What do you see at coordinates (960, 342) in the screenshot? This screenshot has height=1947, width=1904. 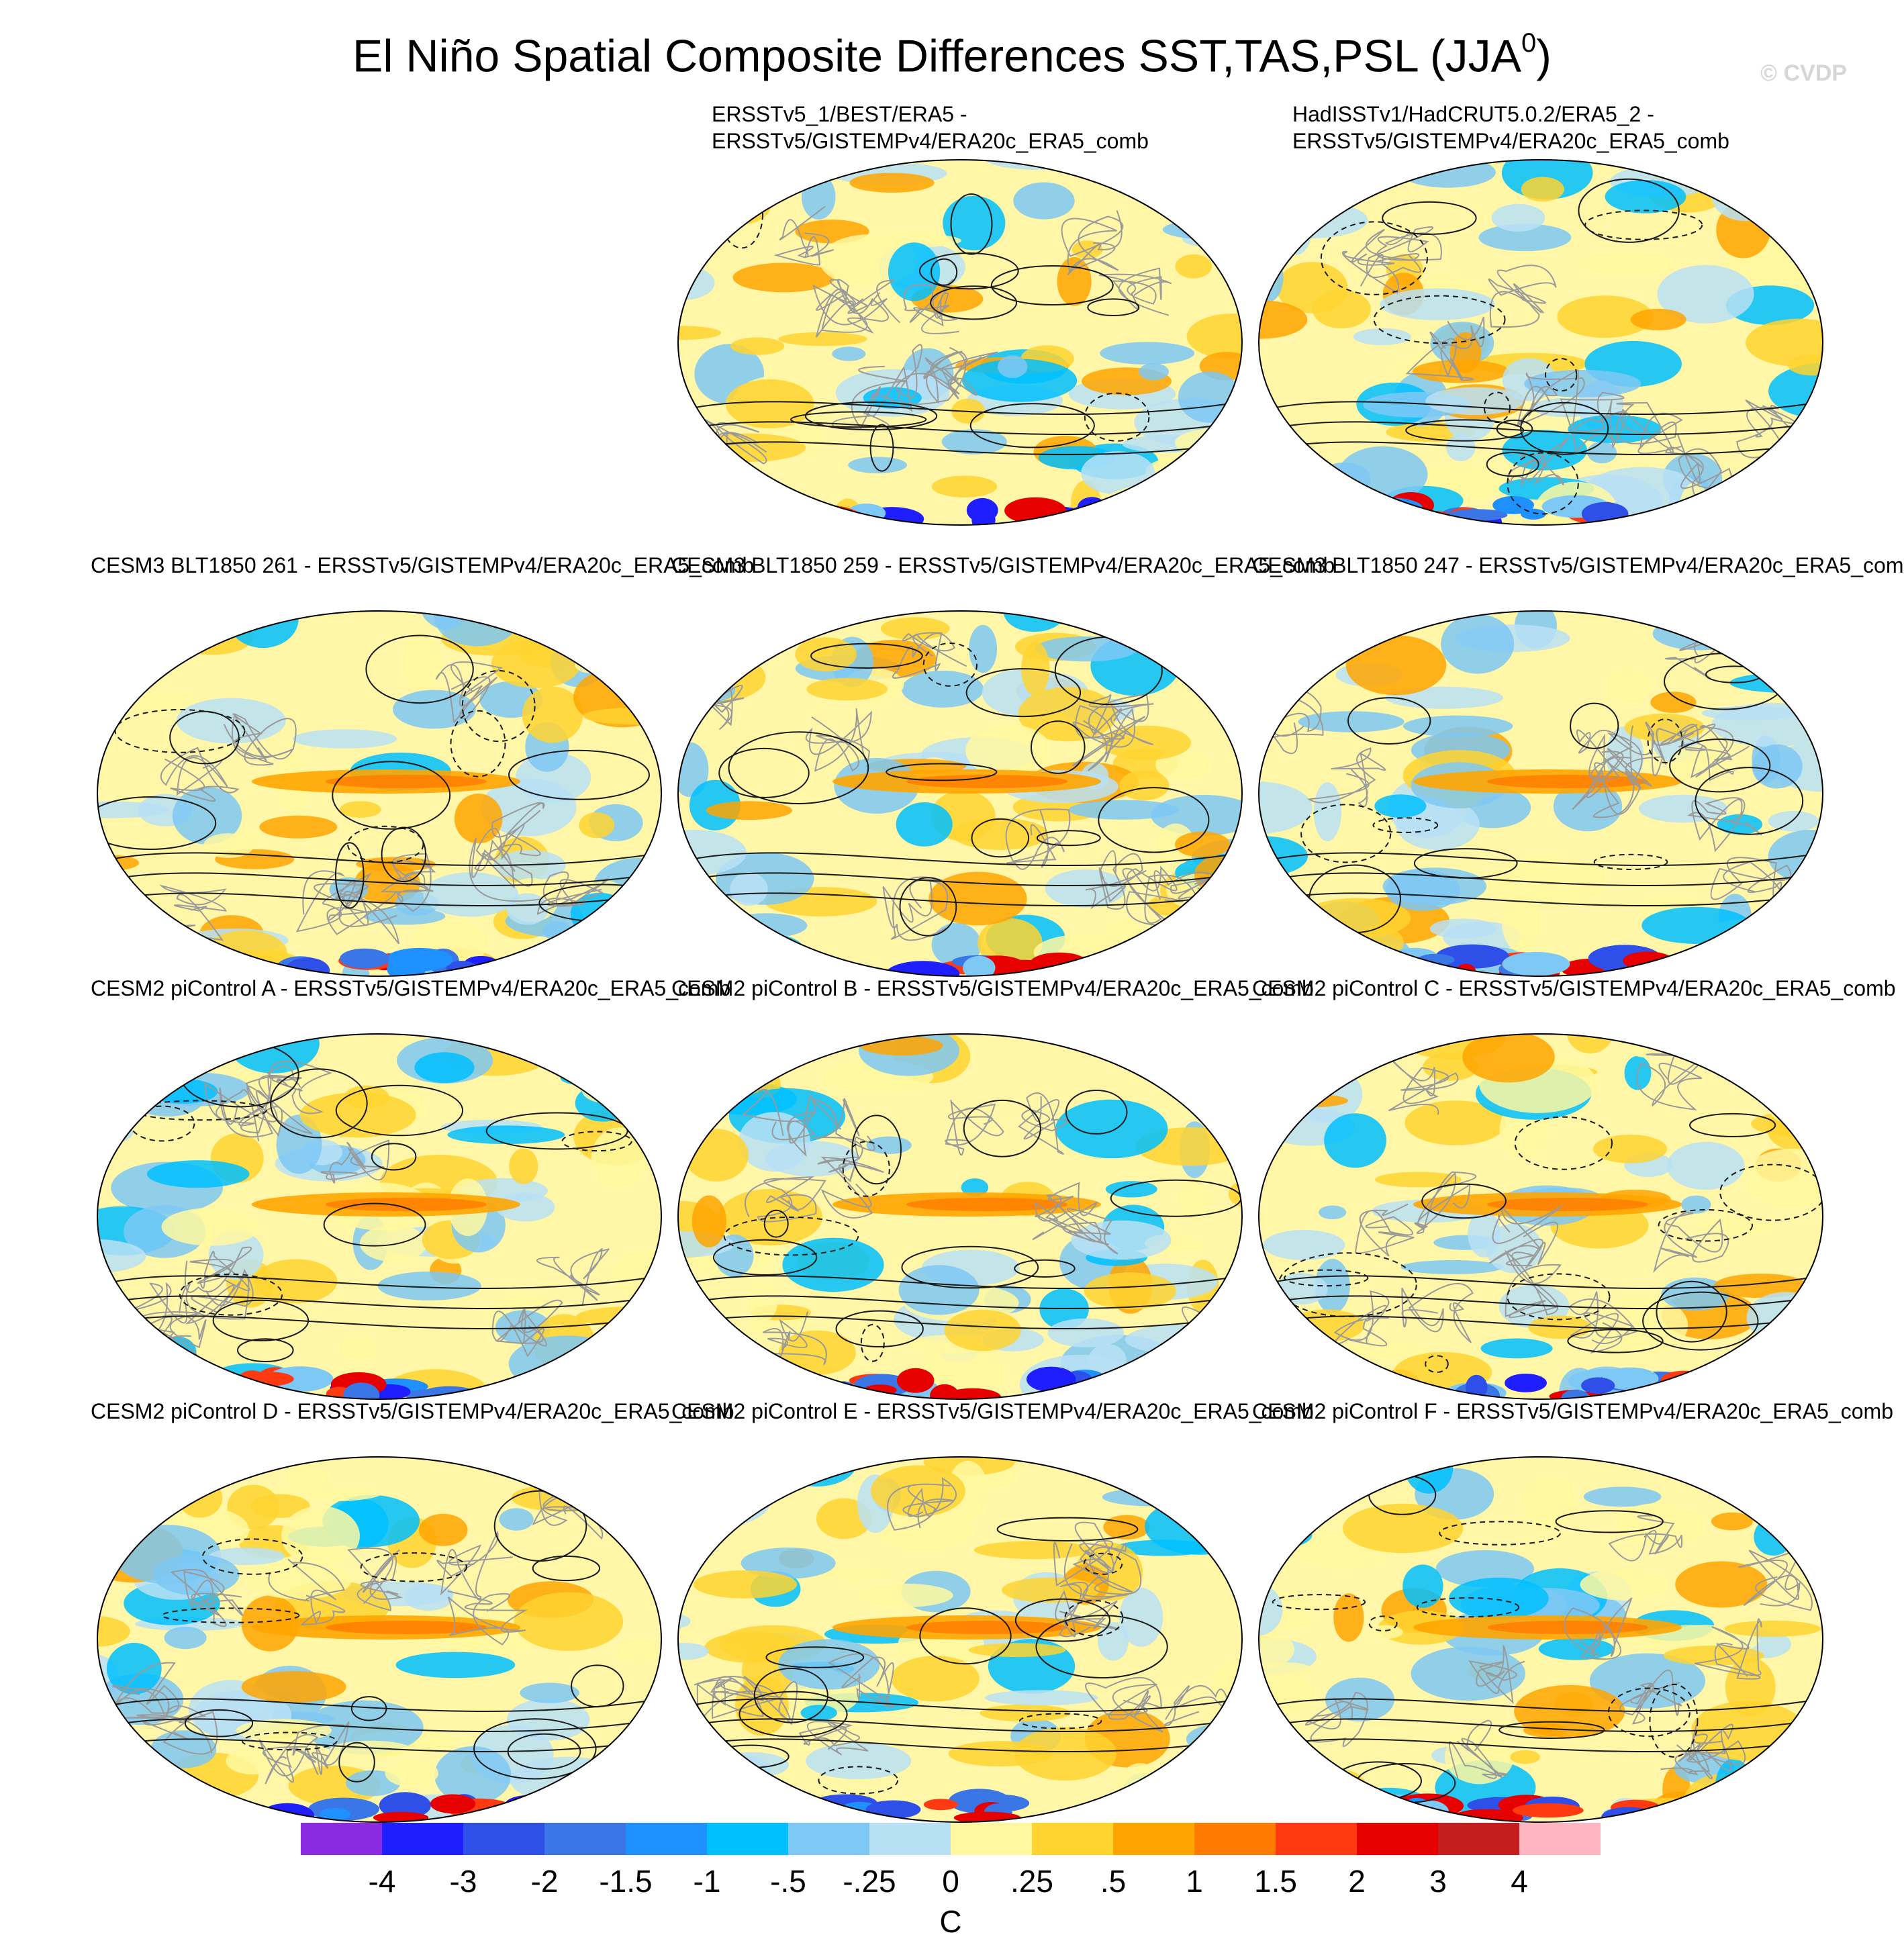 I see `field-layer` at bounding box center [960, 342].